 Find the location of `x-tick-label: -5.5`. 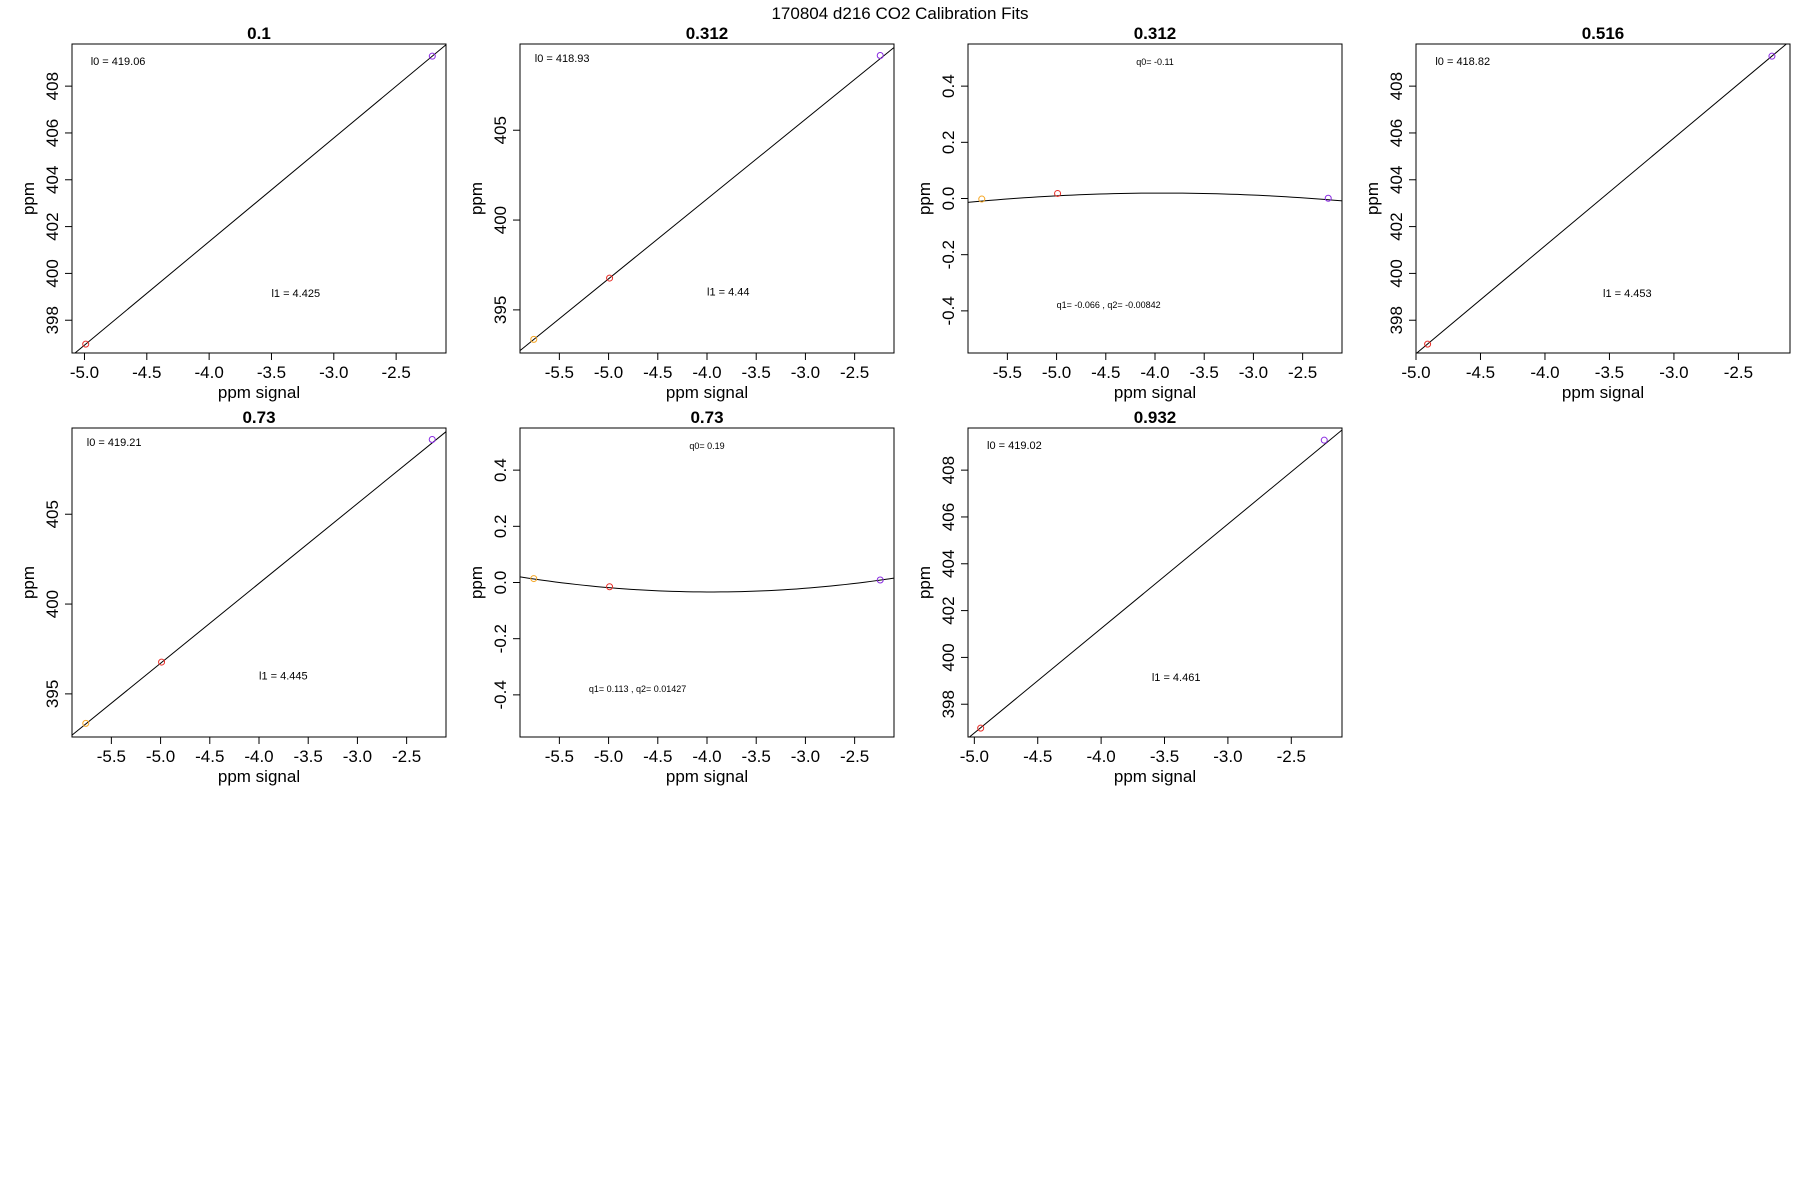

x-tick-label: -5.5 is located at coordinates (559, 372).